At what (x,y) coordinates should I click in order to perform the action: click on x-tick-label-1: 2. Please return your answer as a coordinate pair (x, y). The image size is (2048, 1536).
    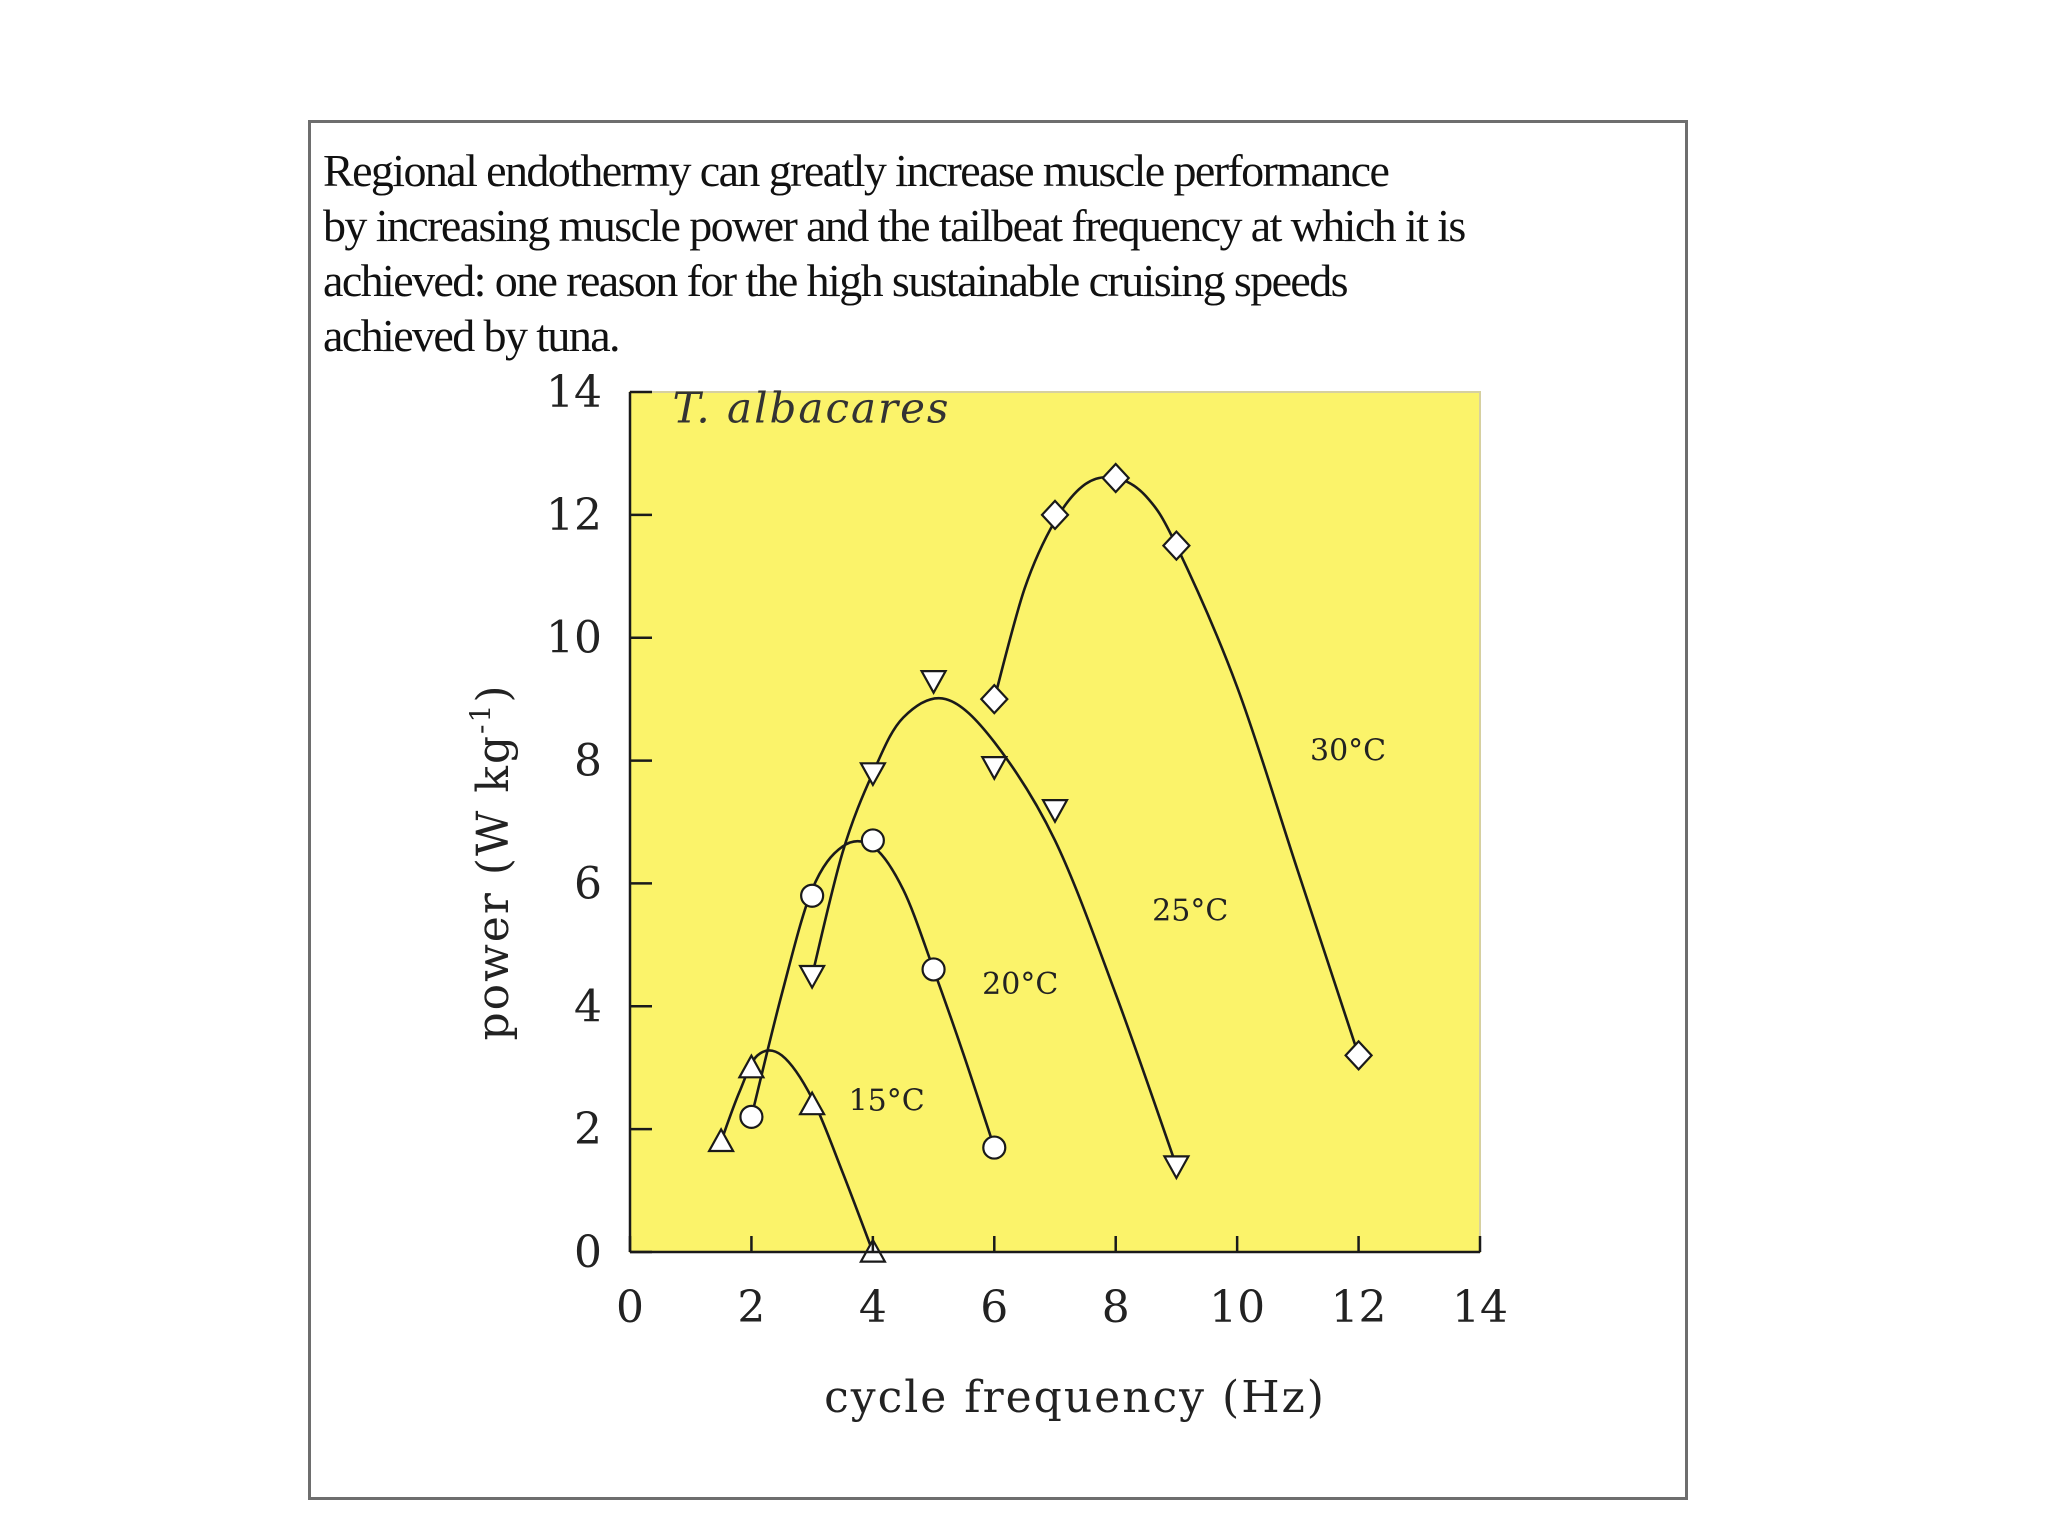
    Looking at the image, I should click on (751, 1307).